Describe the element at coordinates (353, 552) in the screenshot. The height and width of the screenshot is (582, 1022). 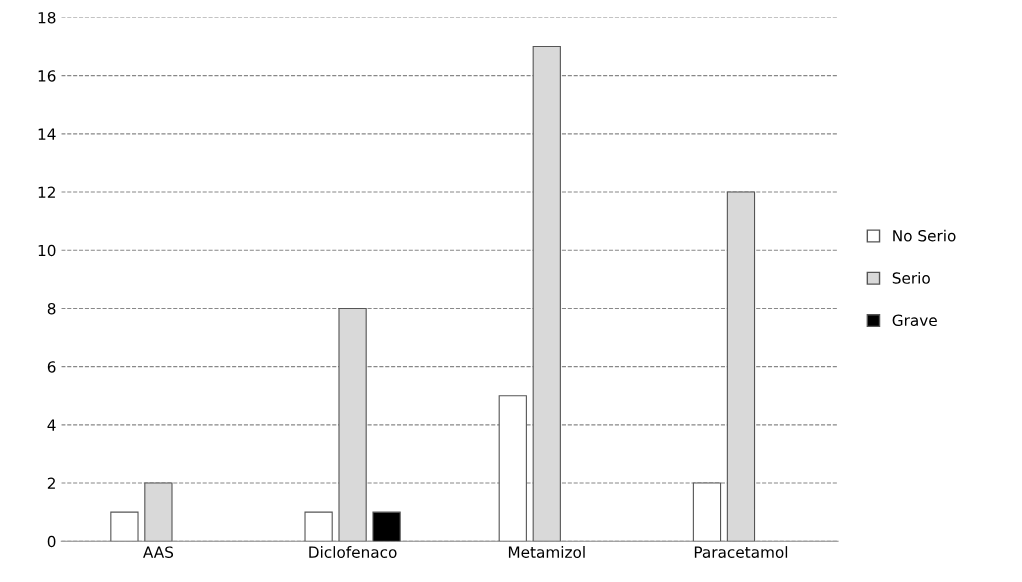
I see `x-tick-label: Diclofenaco` at that location.